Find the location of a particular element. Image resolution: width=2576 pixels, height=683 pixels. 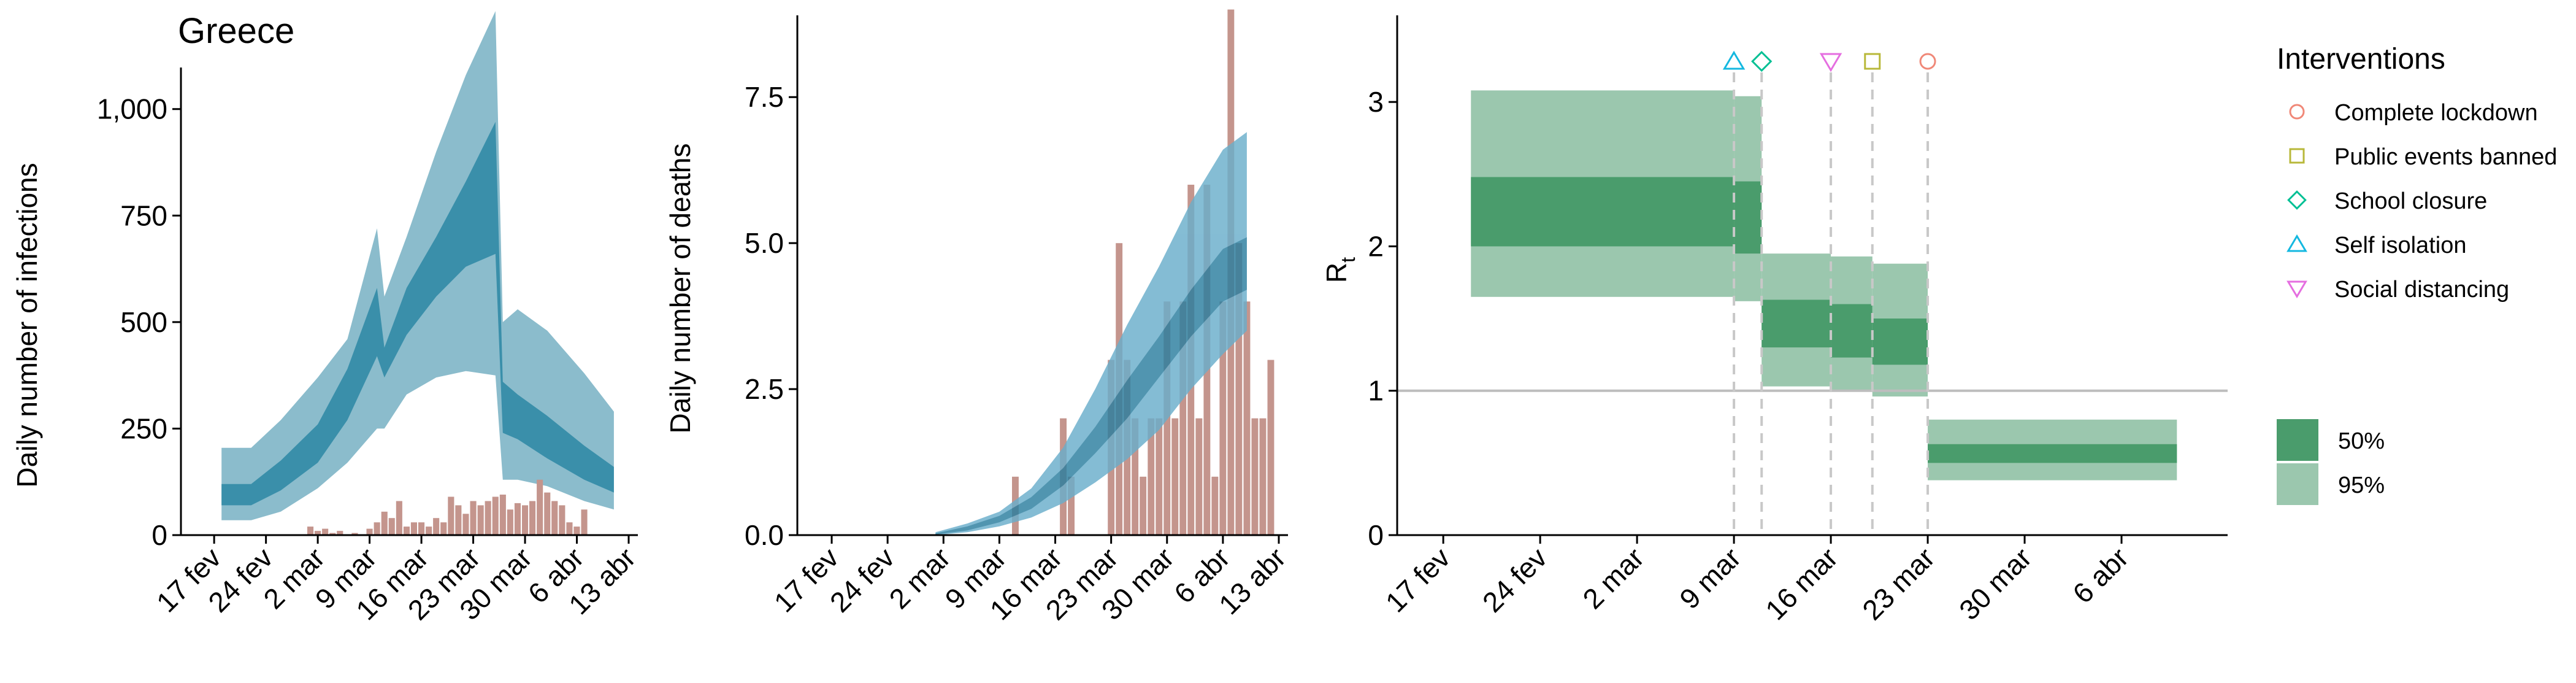

y-tick-label: 3 is located at coordinates (1376, 102).